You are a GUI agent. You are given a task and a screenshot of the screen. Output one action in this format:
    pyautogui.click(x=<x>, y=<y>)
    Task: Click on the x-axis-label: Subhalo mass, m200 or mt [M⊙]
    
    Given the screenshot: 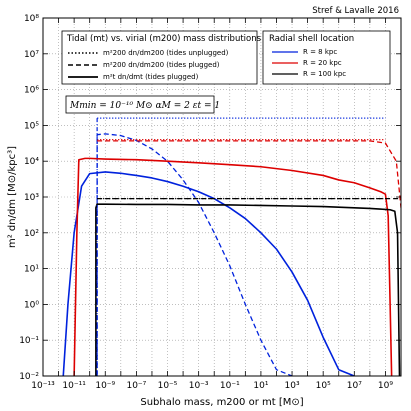 What is the action you would take?
    pyautogui.click(x=221, y=402)
    